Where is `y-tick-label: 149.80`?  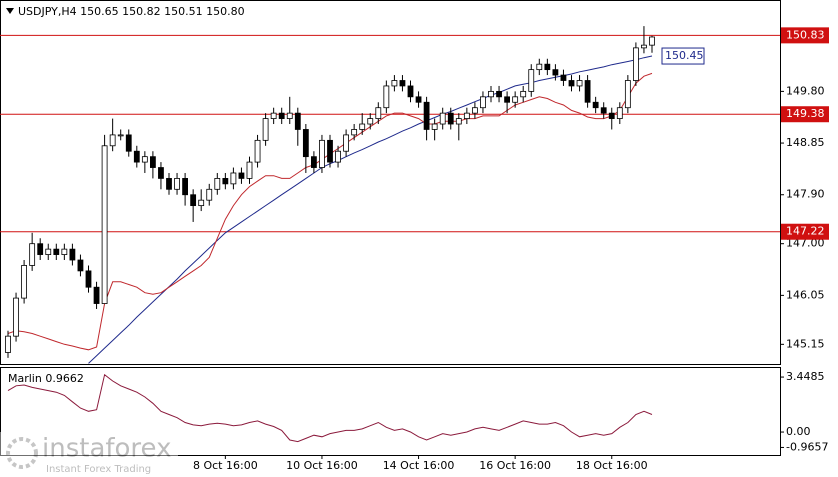 y-tick-label: 149.80 is located at coordinates (805, 90).